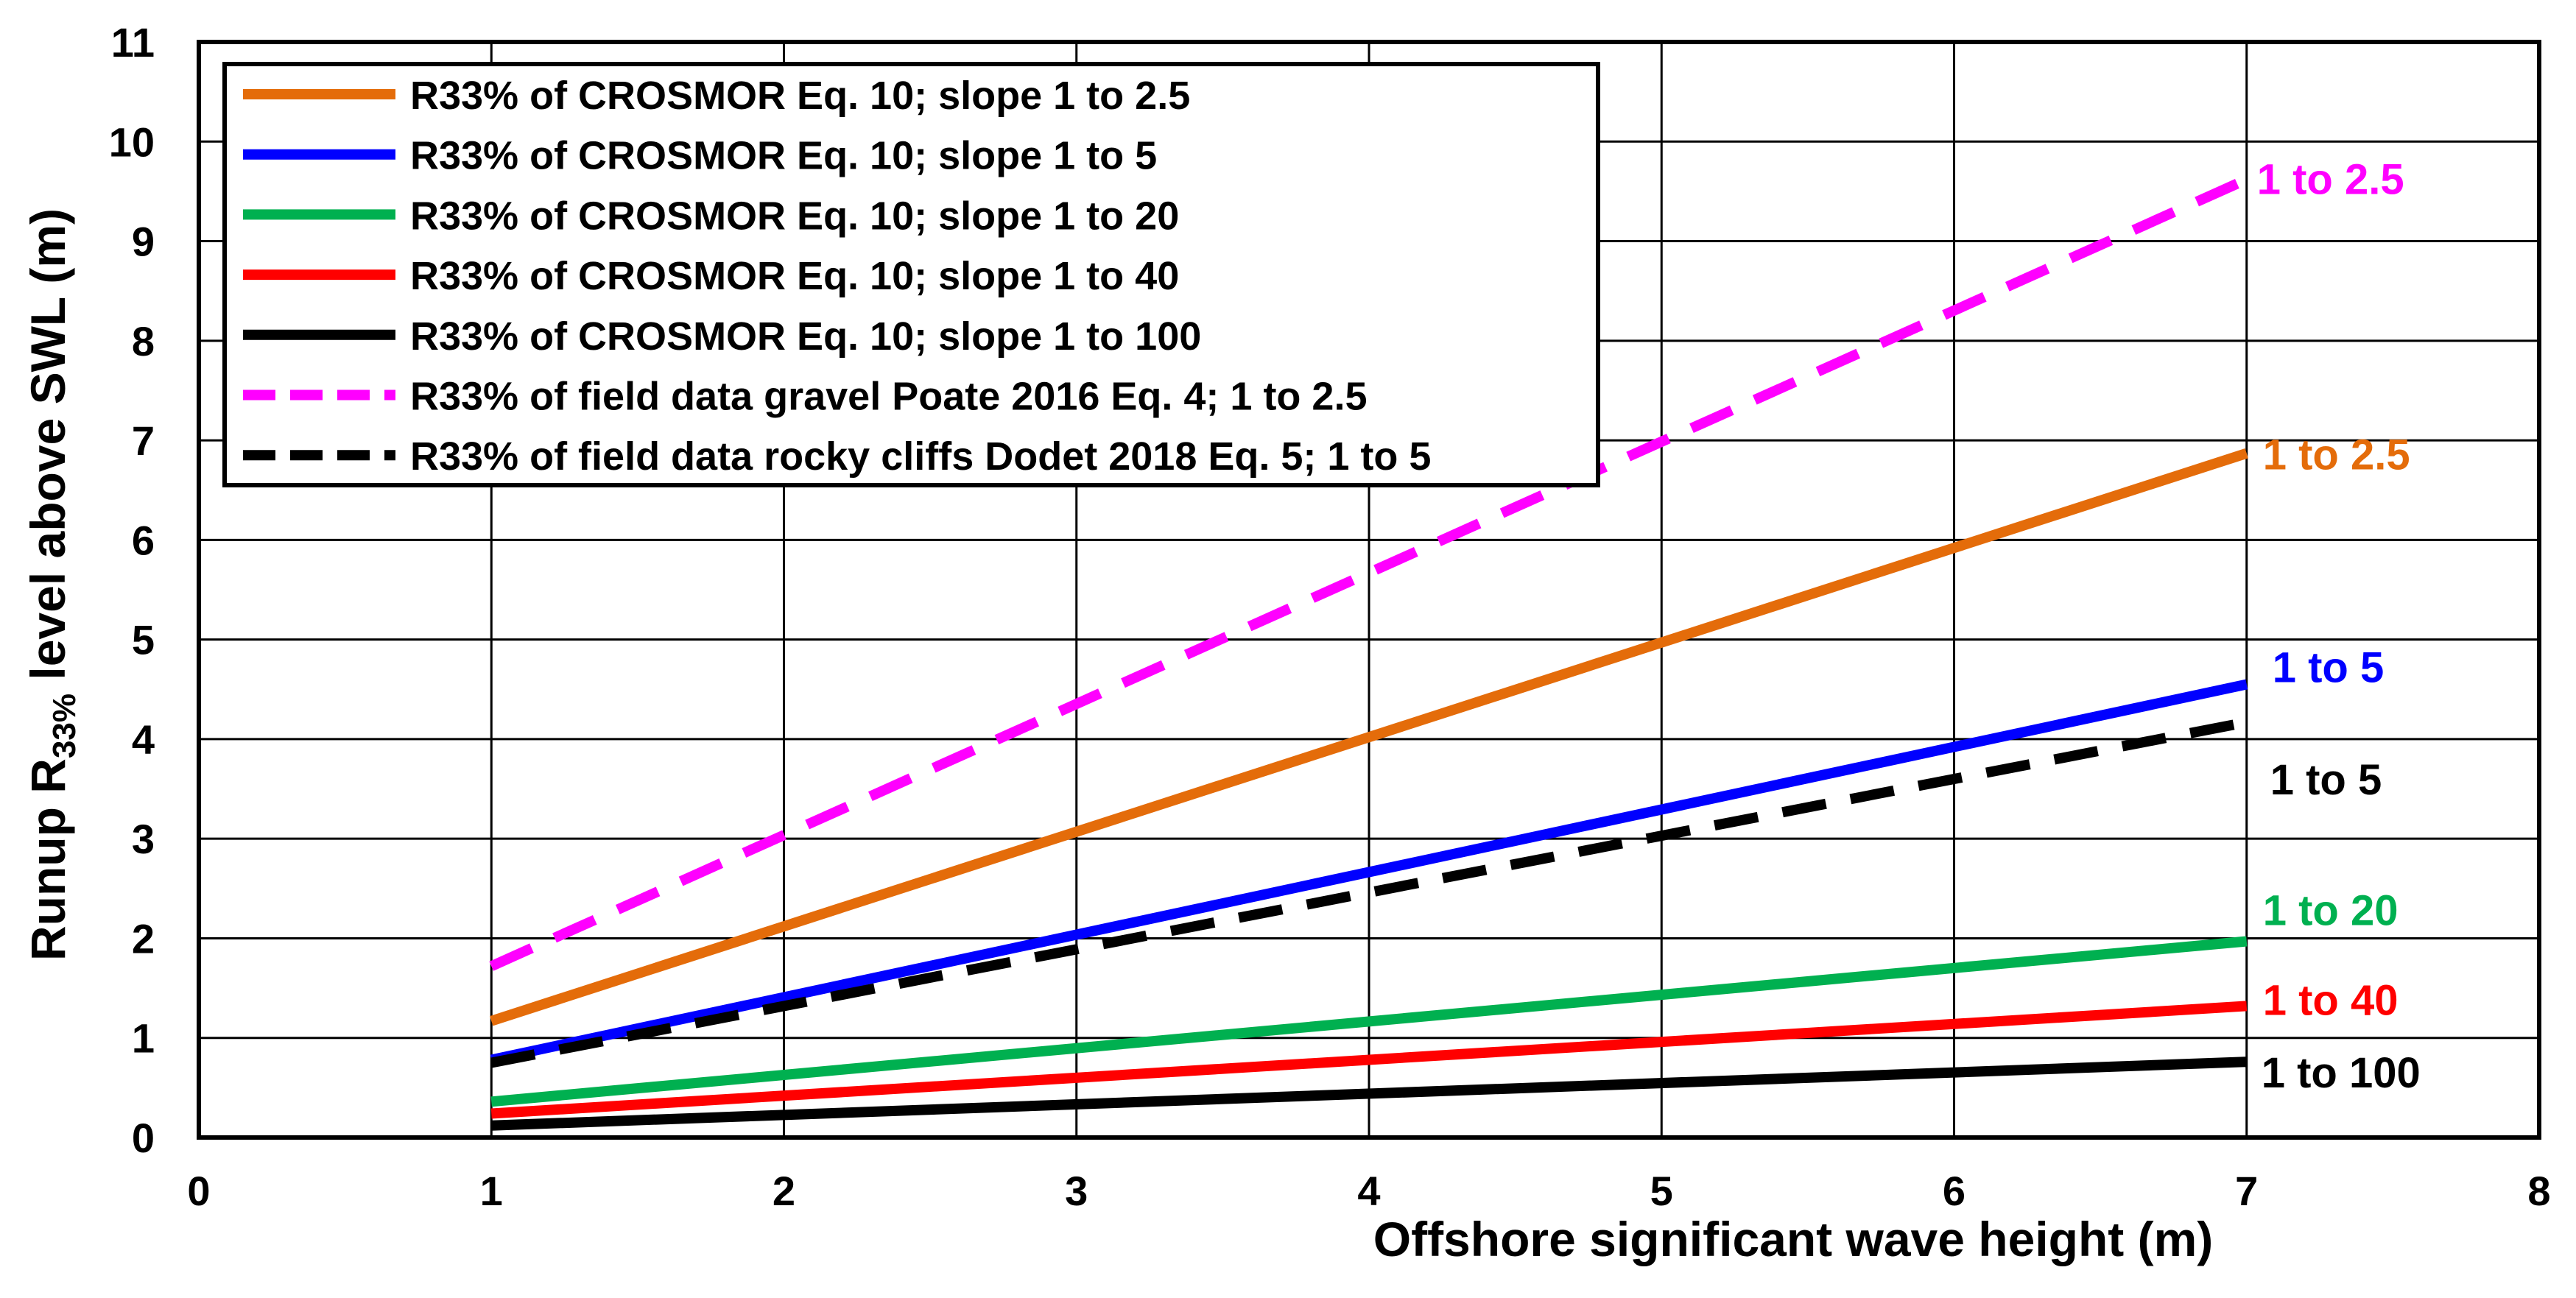  Describe the element at coordinates (491, 1191) in the screenshot. I see `x-tick-label: 1` at that location.